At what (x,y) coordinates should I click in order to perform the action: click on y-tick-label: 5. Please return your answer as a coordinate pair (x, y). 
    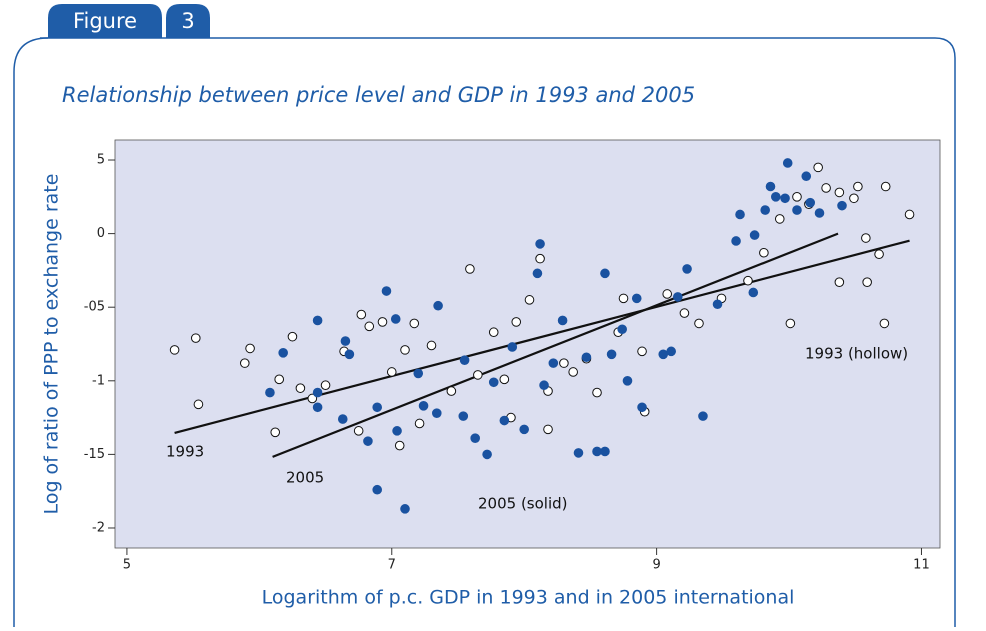
    Looking at the image, I should click on (101, 160).